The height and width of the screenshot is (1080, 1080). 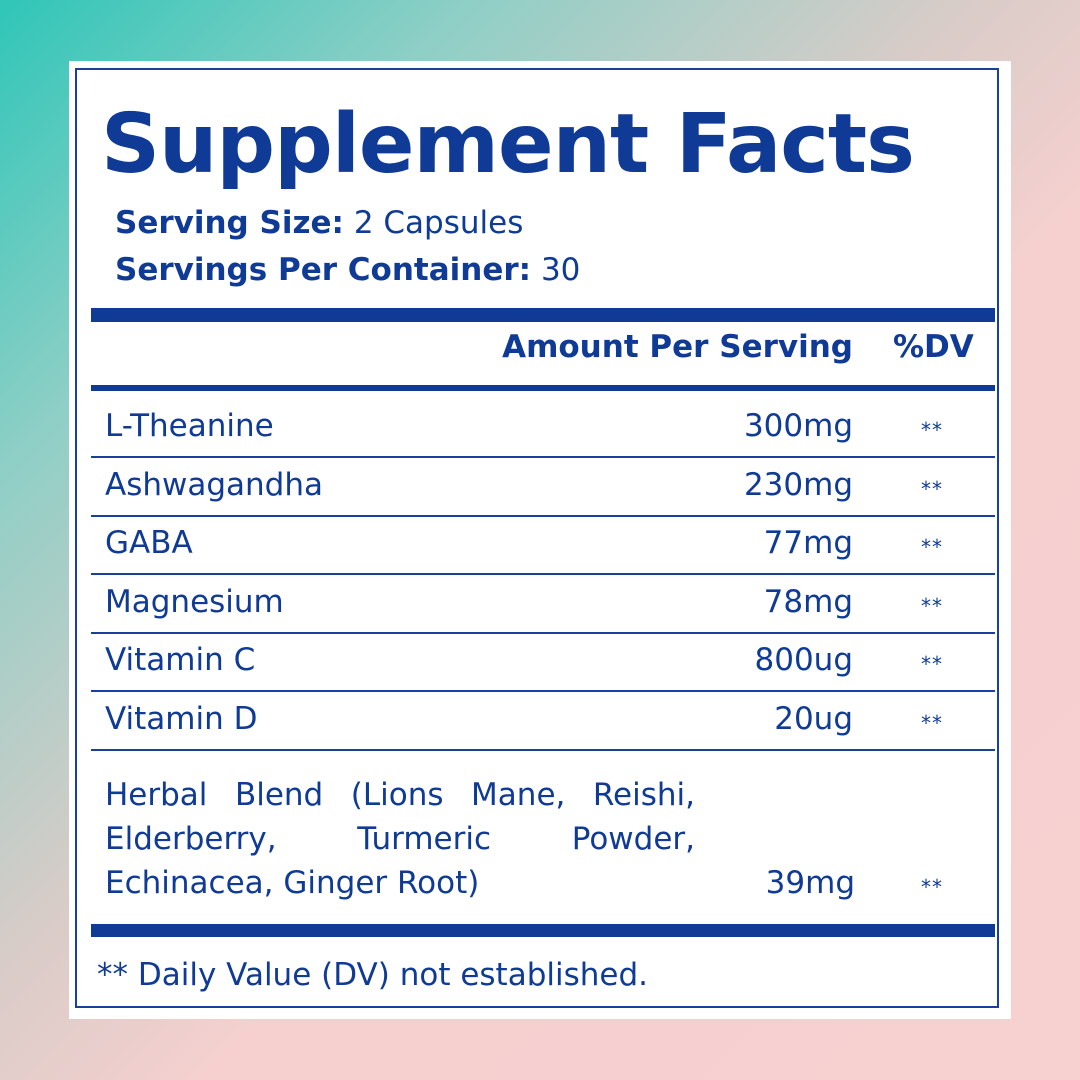 I want to click on nutrient-name: GABA, so click(x=149, y=543).